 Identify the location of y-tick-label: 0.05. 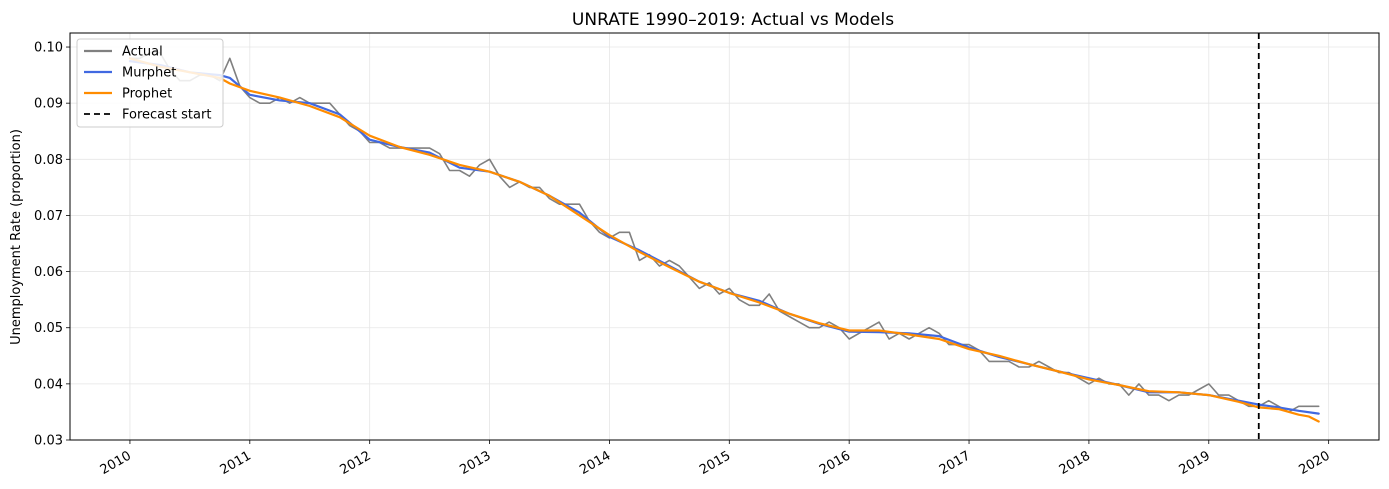
(48, 328).